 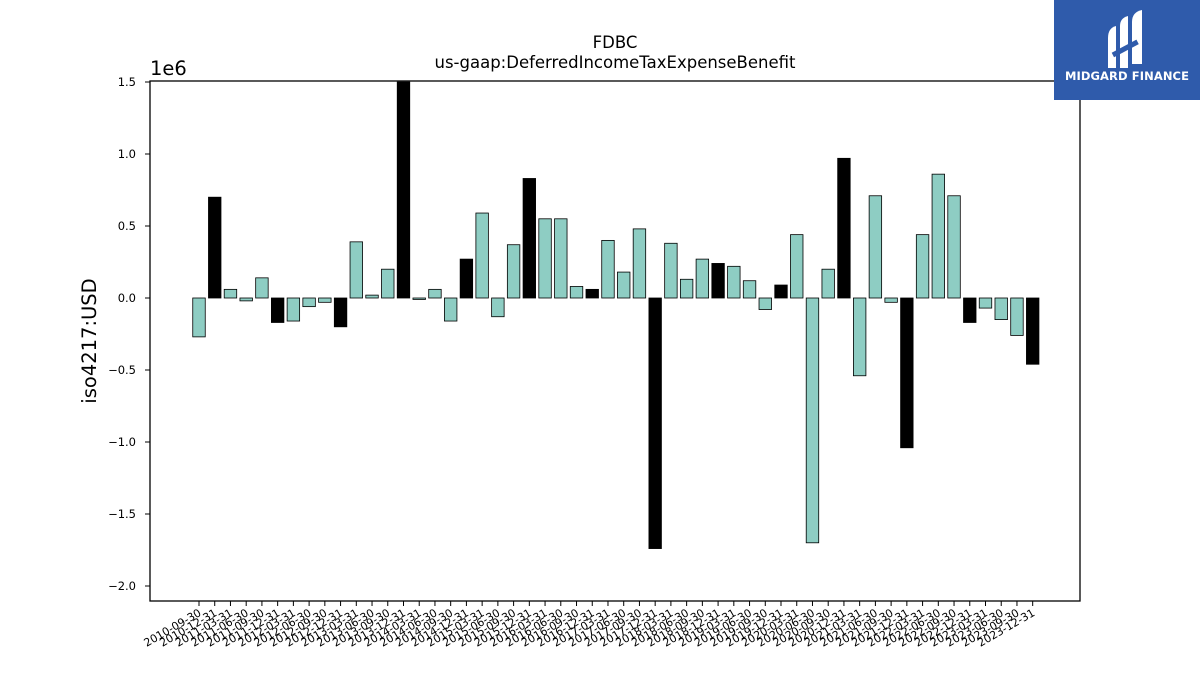 What do you see at coordinates (122, 442) in the screenshot?
I see `y-tick-label: −1.0` at bounding box center [122, 442].